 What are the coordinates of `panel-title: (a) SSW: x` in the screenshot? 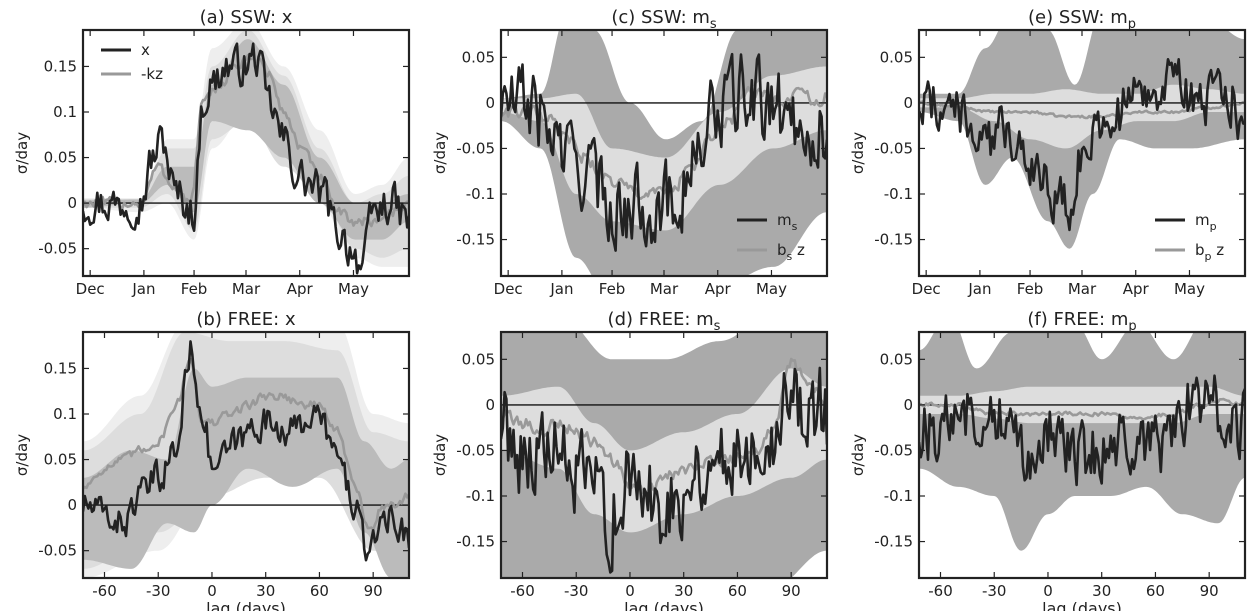 It's located at (246, 17).